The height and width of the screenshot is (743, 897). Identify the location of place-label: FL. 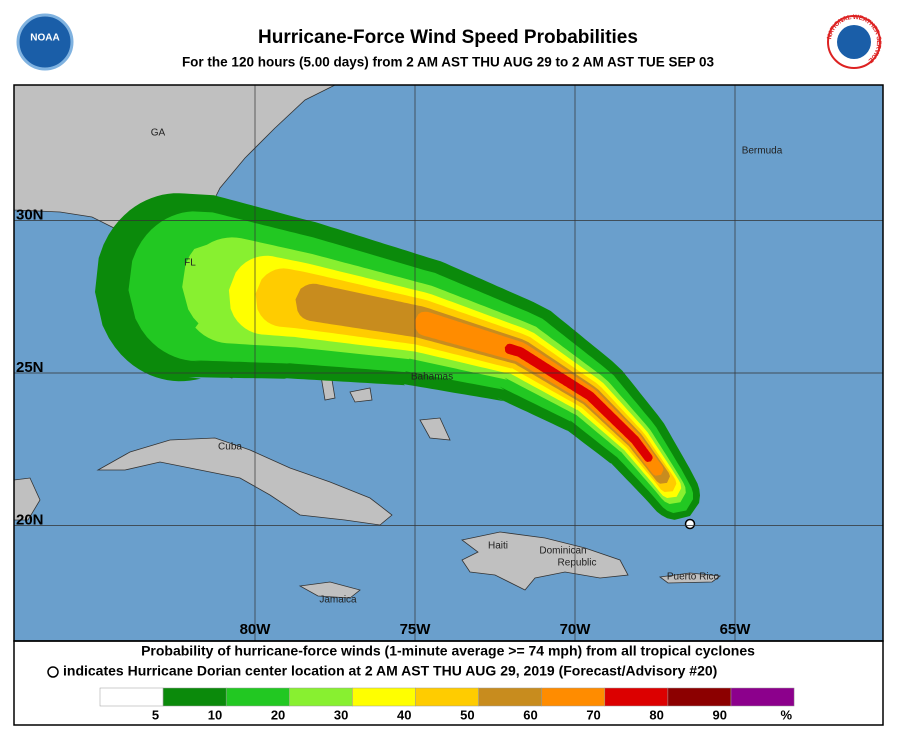
(190, 263).